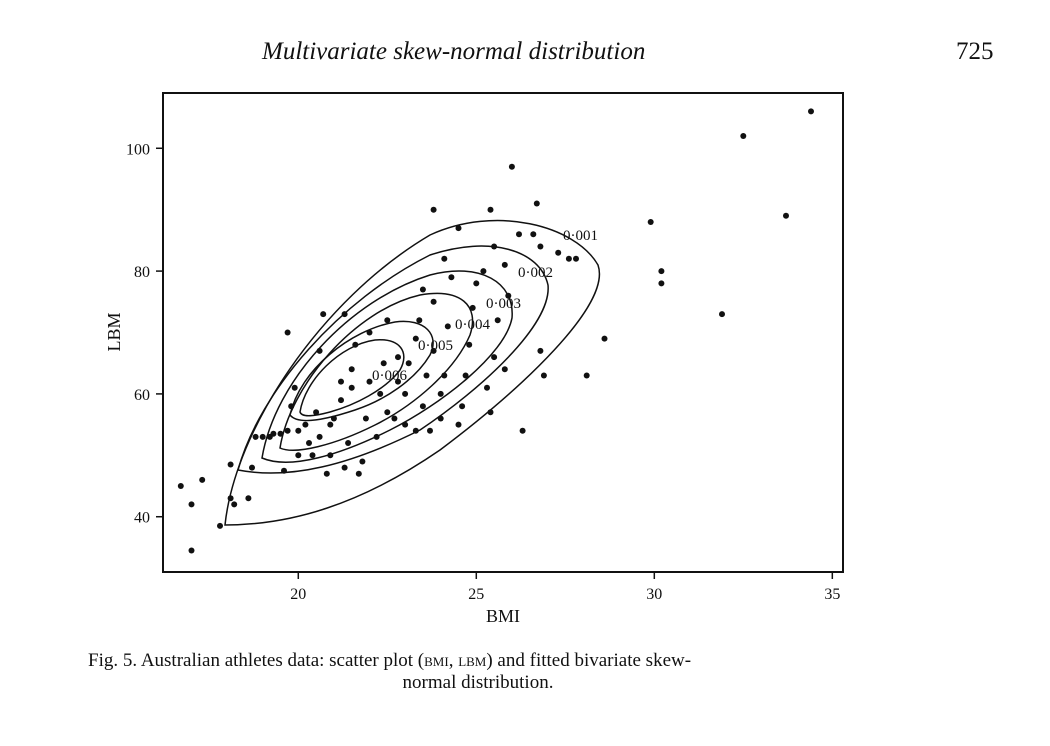 The image size is (1050, 746). What do you see at coordinates (654, 594) in the screenshot?
I see `x-tick-label: 30` at bounding box center [654, 594].